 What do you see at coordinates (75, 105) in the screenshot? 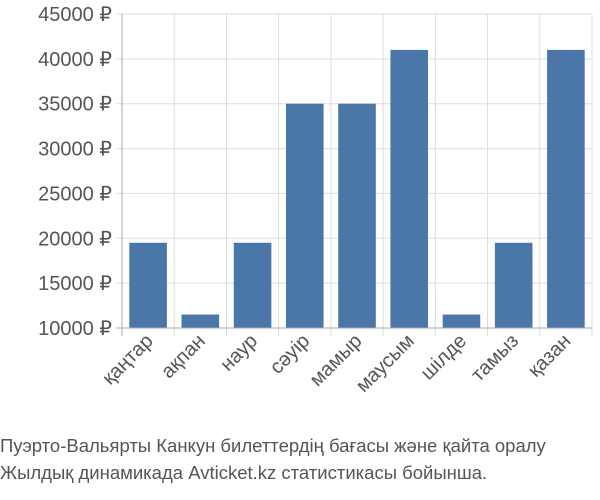
I see `y-tick-label: 35000 ₽` at bounding box center [75, 105].